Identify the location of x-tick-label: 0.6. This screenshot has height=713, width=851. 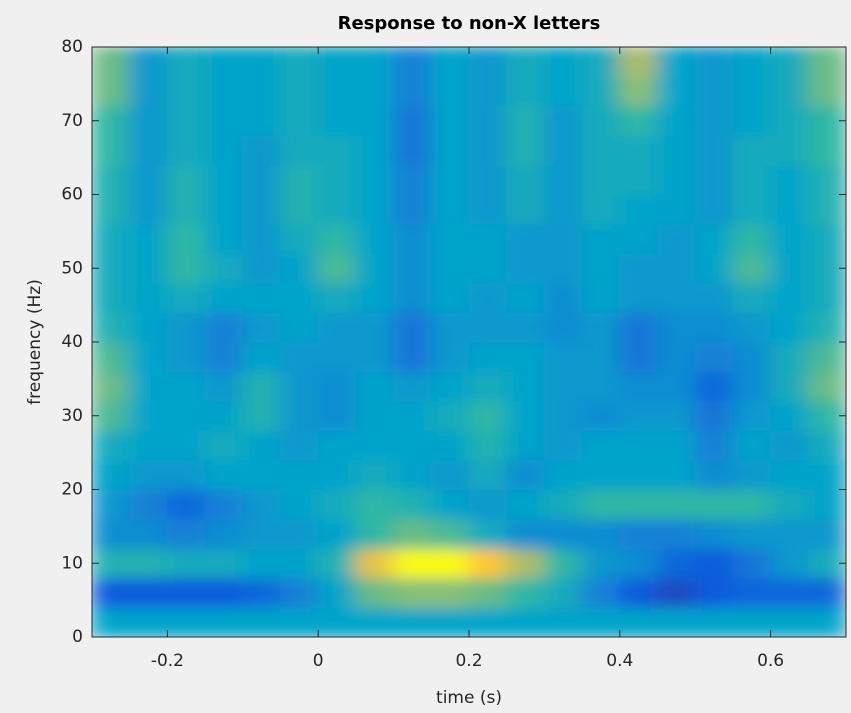
(770, 661).